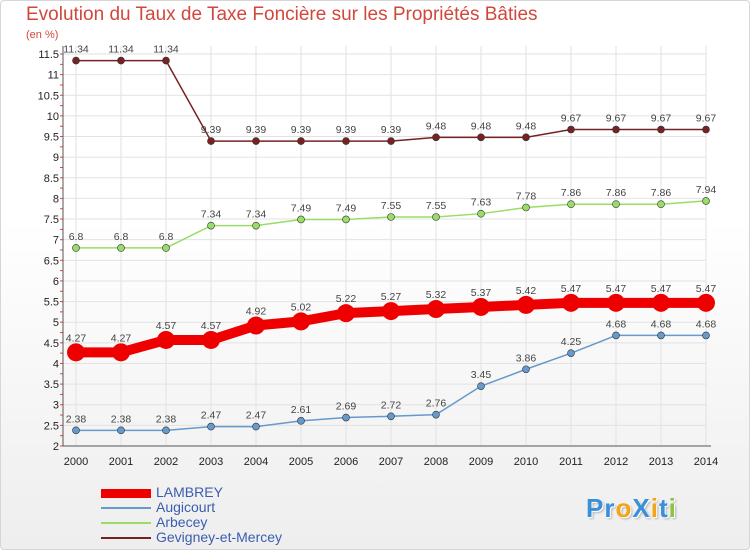  I want to click on legend-label: Augicourt, so click(186, 507).